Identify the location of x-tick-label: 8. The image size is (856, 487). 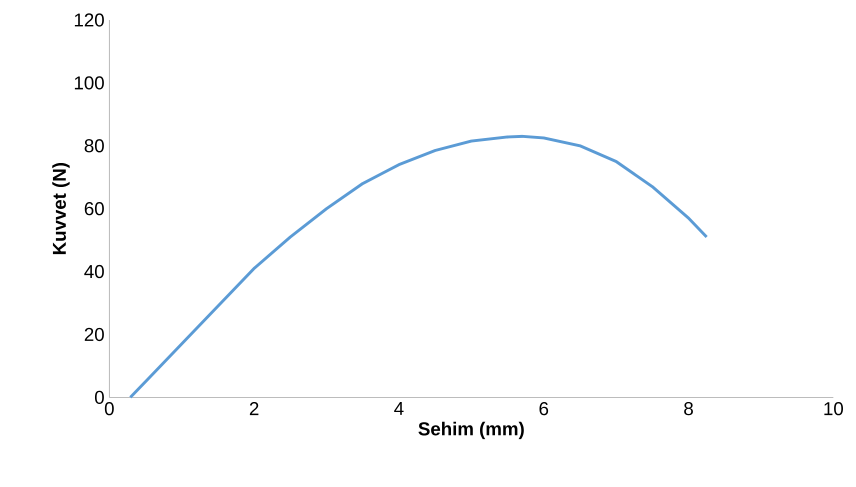
(688, 409).